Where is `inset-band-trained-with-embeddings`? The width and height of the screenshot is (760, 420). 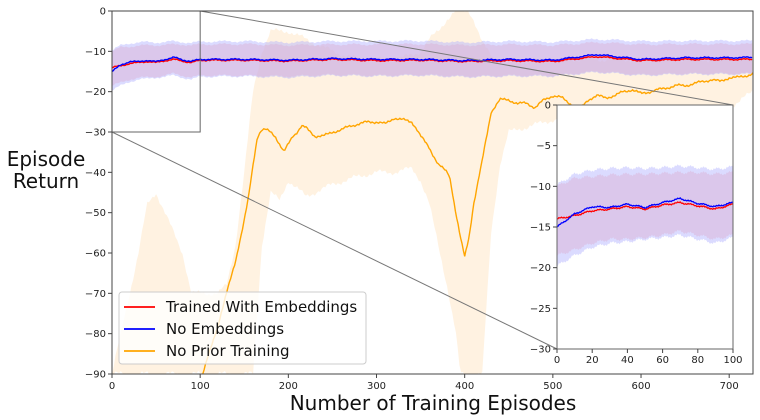 inset-band-trained-with-embeddings is located at coordinates (645, 213).